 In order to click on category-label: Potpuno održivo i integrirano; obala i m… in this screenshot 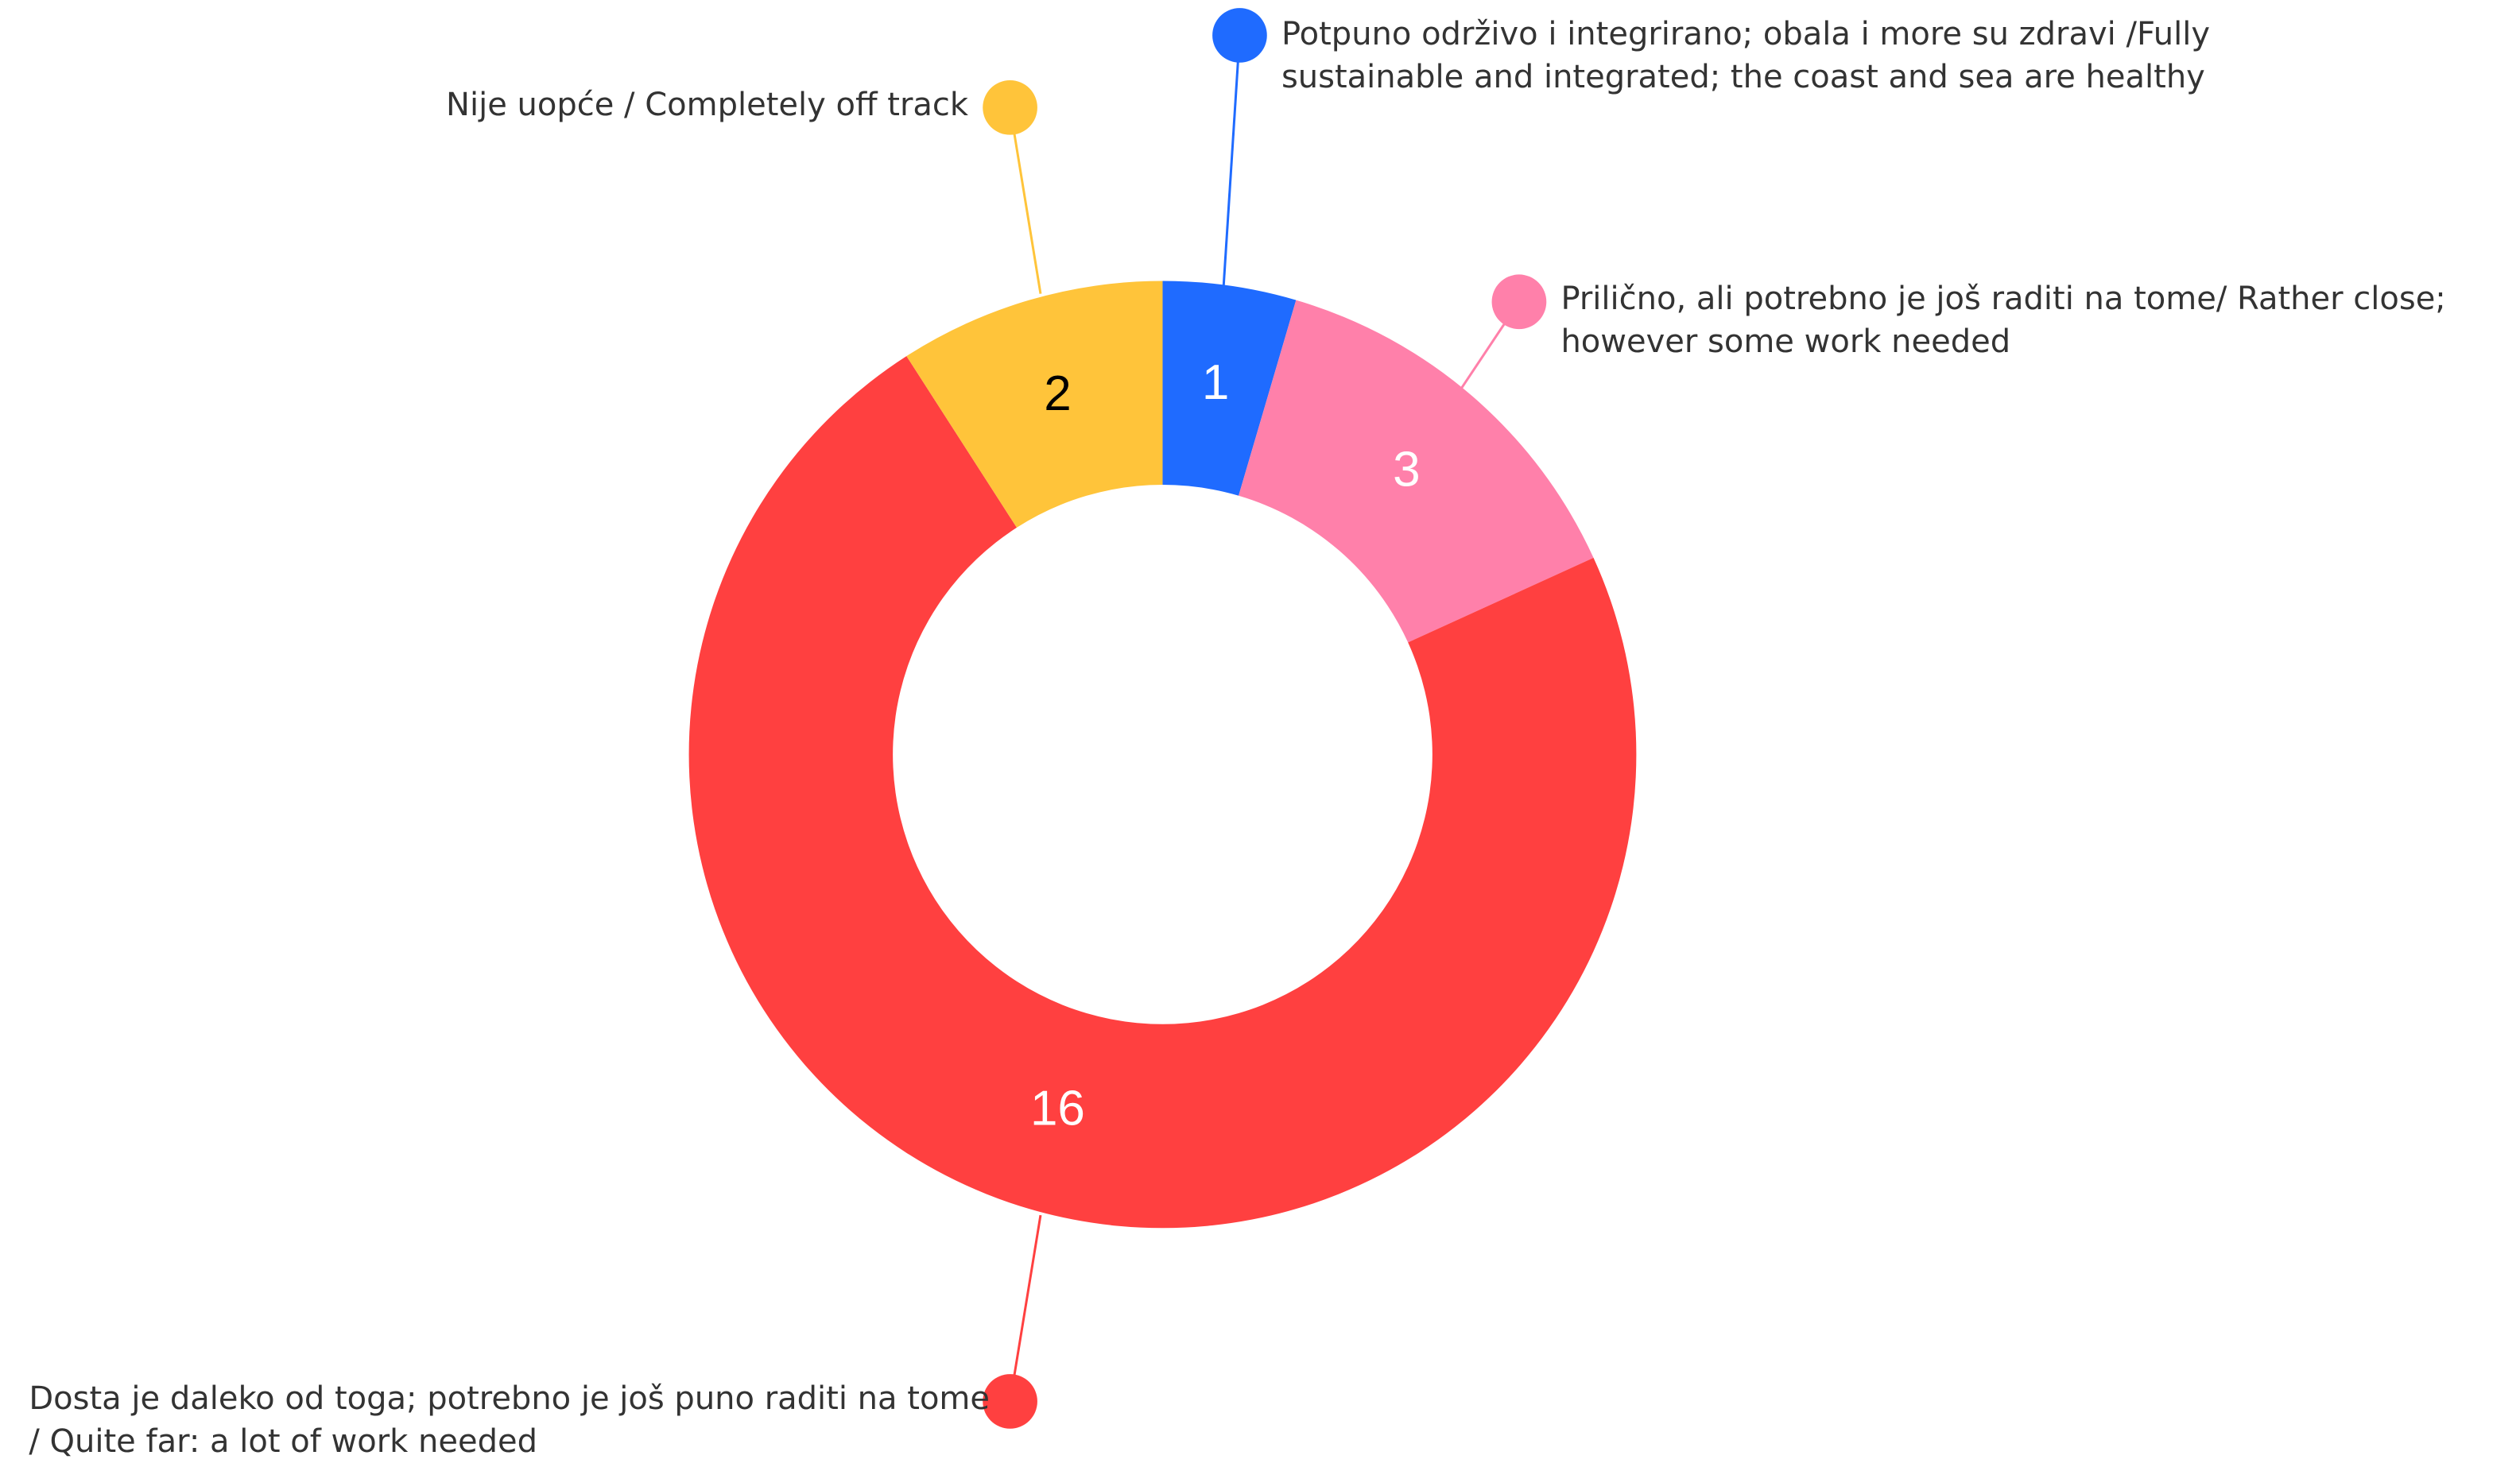, I will do `click(1746, 56)`.